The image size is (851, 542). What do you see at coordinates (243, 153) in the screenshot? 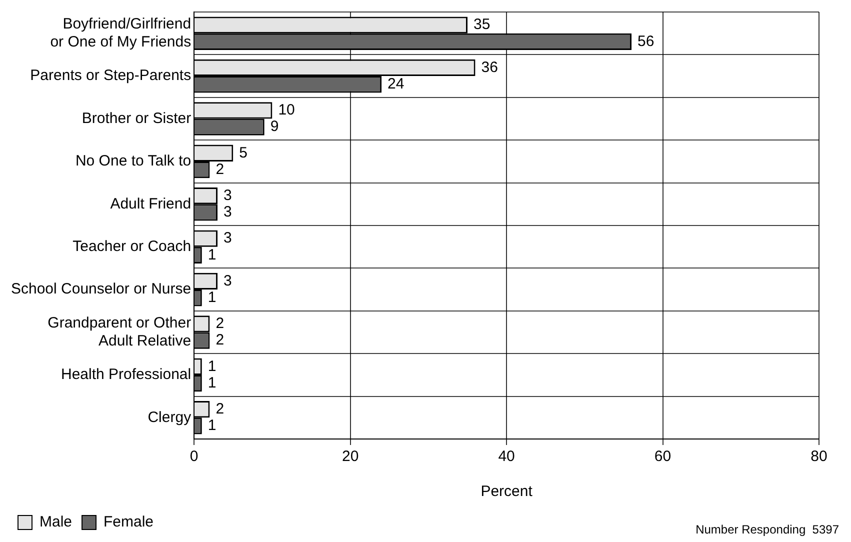
I see `data-label: 5` at bounding box center [243, 153].